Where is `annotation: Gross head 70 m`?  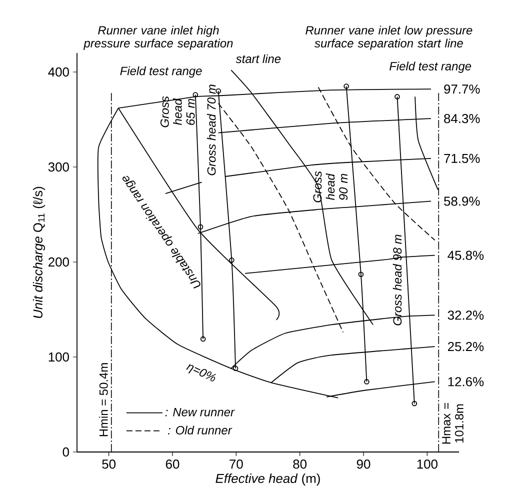
annotation: Gross head 70 m is located at coordinates (211, 130).